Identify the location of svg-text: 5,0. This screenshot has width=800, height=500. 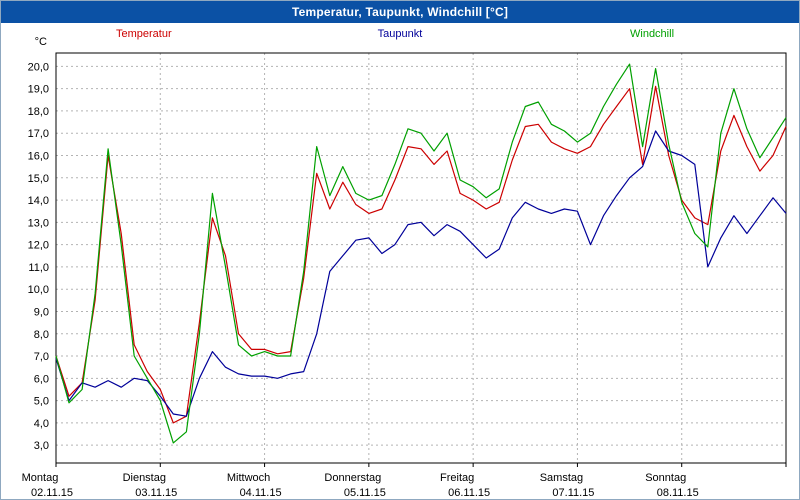
(41, 402).